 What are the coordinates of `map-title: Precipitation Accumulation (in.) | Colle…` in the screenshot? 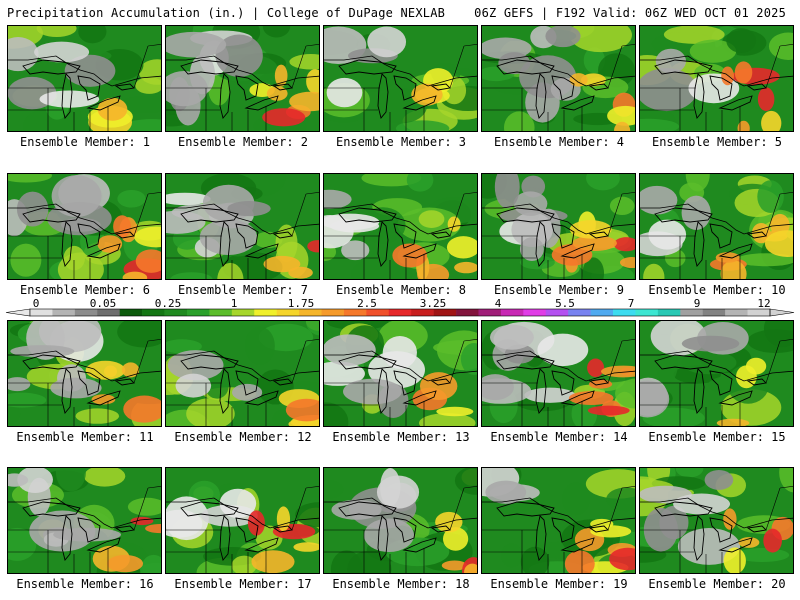 It's located at (226, 13).